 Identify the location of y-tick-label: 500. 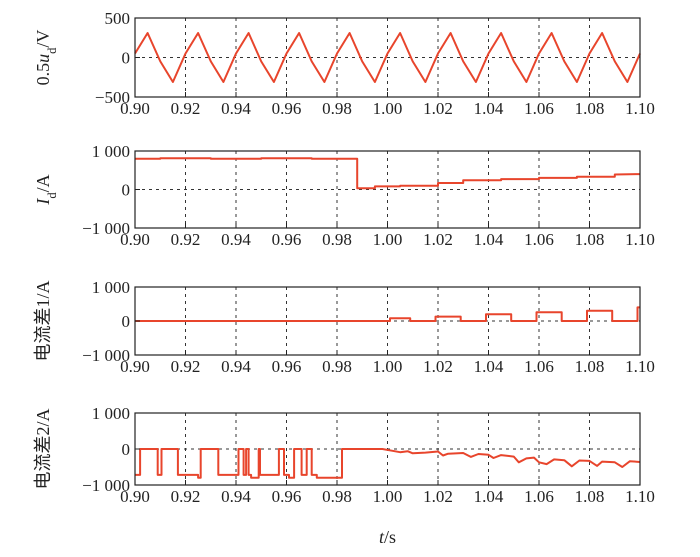
(118, 18).